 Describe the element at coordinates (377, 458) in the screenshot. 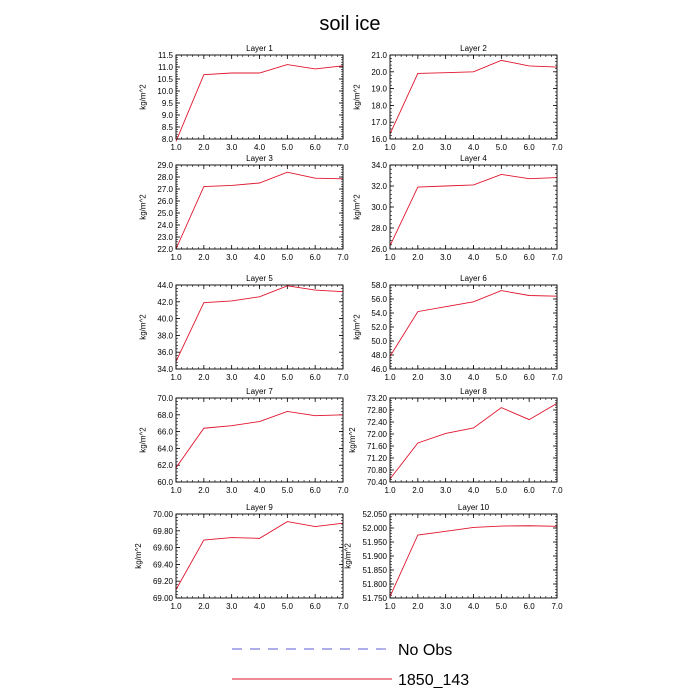

I see `y-tick-label: 71.20` at that location.